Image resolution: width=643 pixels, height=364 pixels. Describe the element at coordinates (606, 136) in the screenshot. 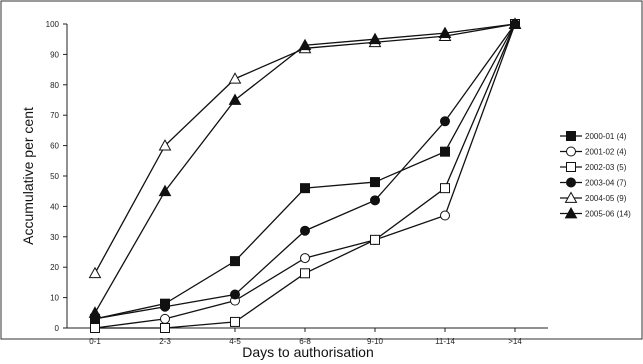

I see `legend-label: 2000-01 (4)` at that location.